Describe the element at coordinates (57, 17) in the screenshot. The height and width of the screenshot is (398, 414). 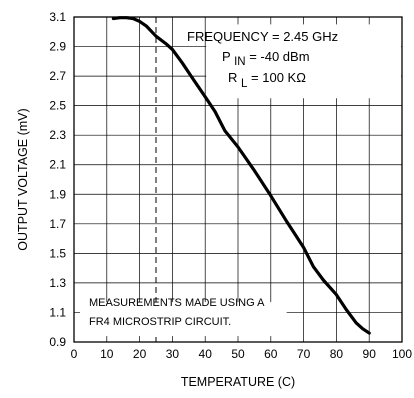
I see `y-tick-label: 3.1` at that location.